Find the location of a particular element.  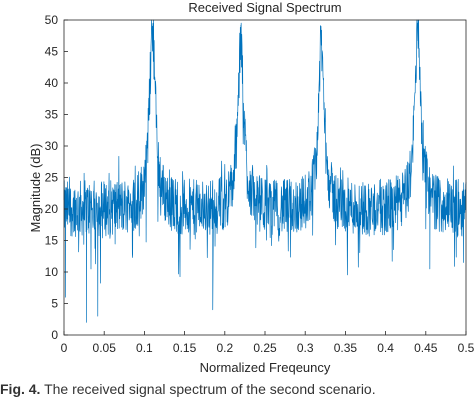

x-tick-label: 0.1 is located at coordinates (144, 348).